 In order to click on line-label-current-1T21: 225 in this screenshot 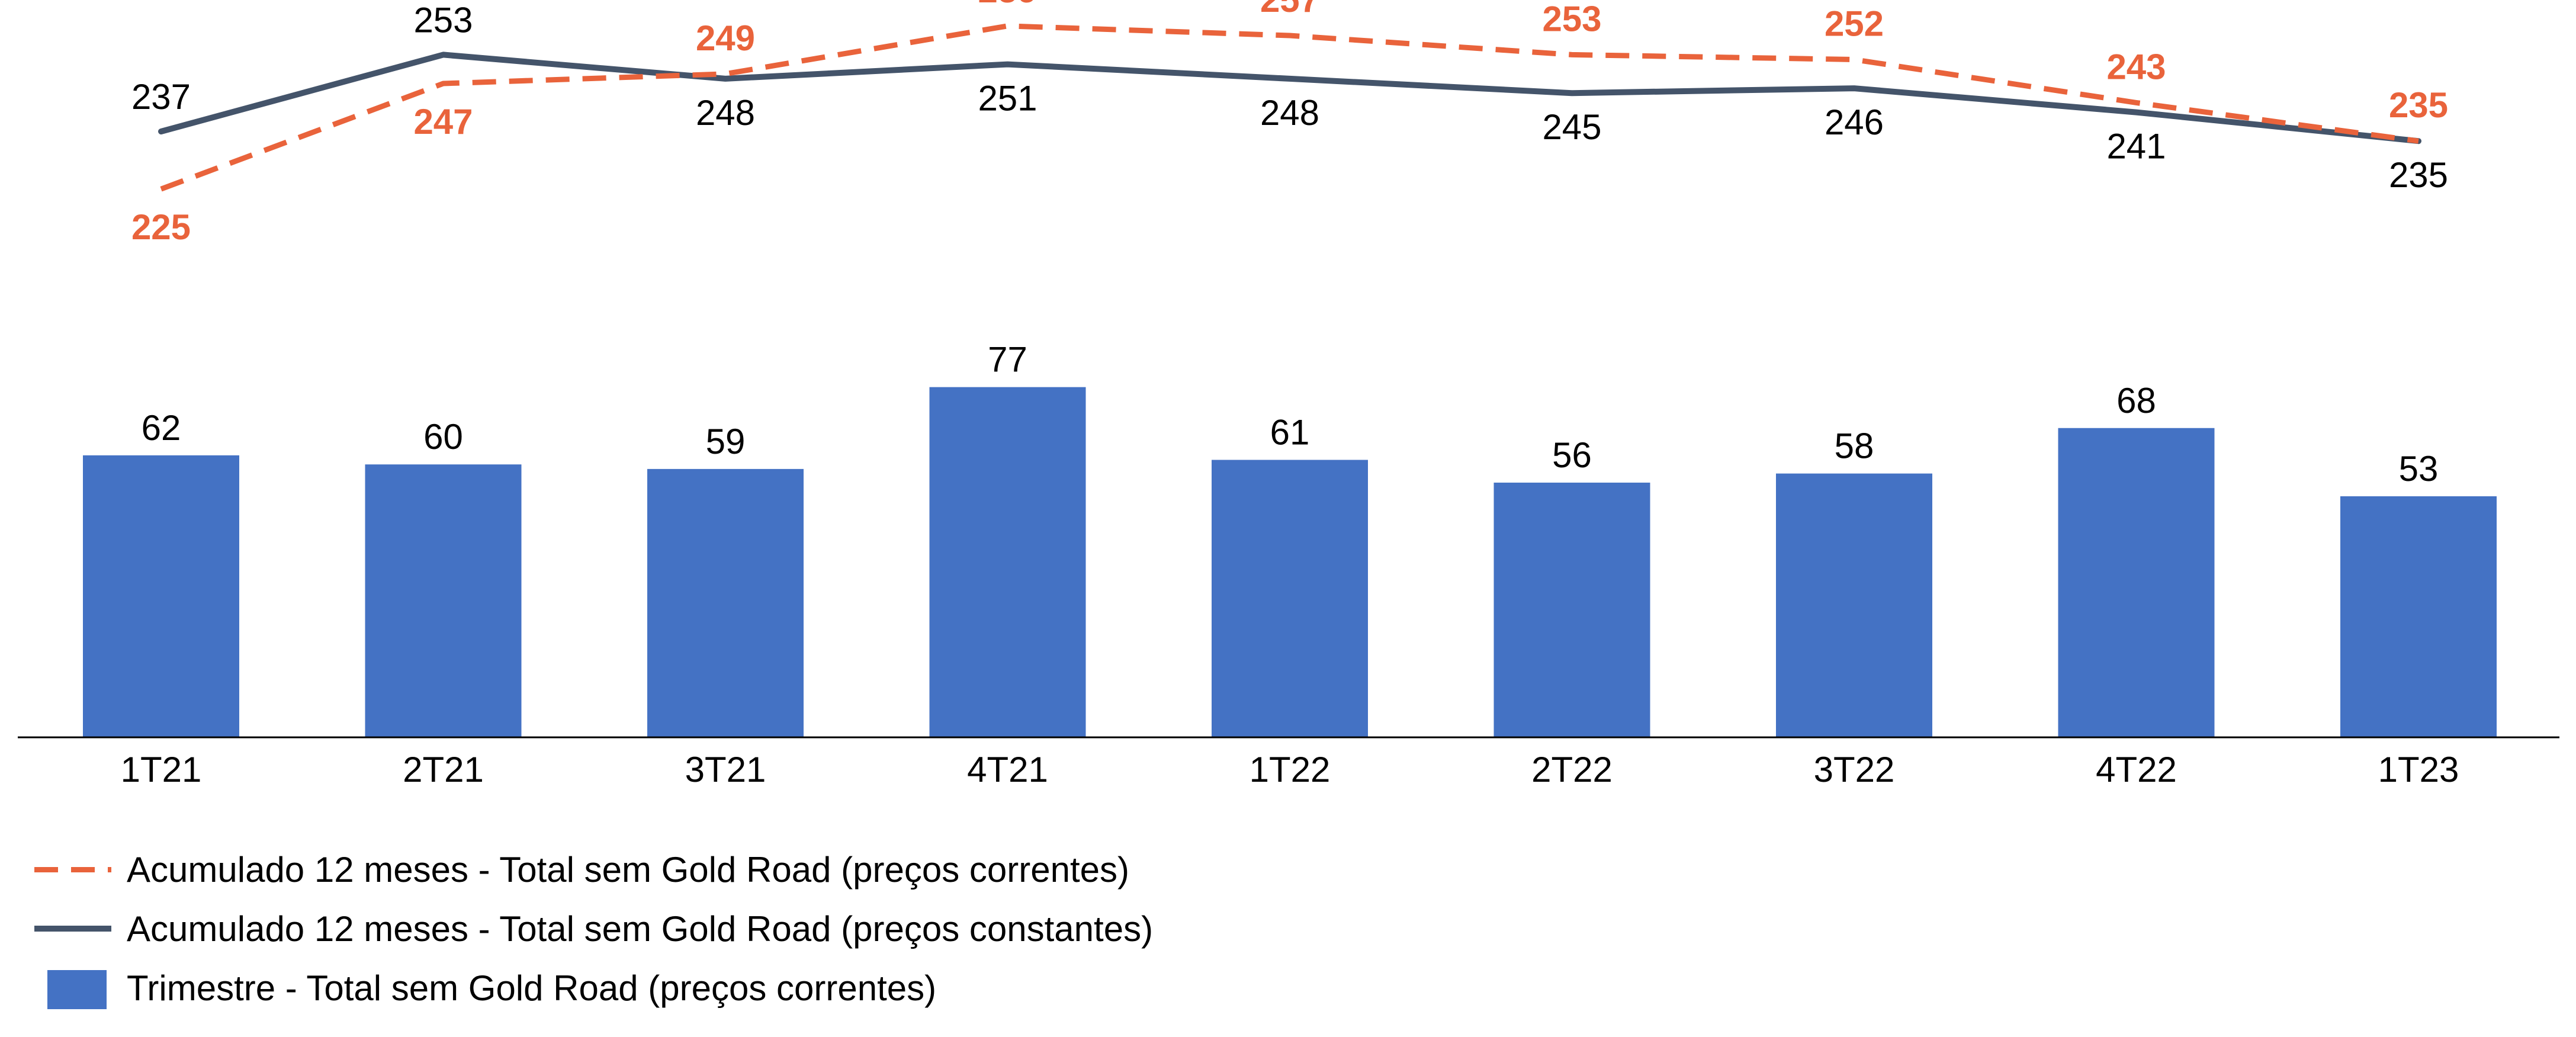, I will do `click(161, 227)`.